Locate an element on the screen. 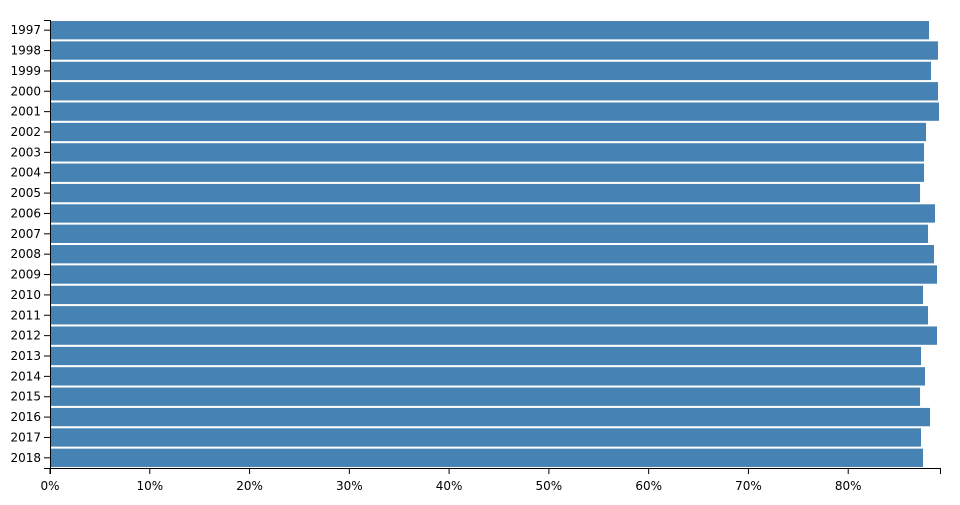 The height and width of the screenshot is (505, 960). bar-1997 is located at coordinates (490, 30).